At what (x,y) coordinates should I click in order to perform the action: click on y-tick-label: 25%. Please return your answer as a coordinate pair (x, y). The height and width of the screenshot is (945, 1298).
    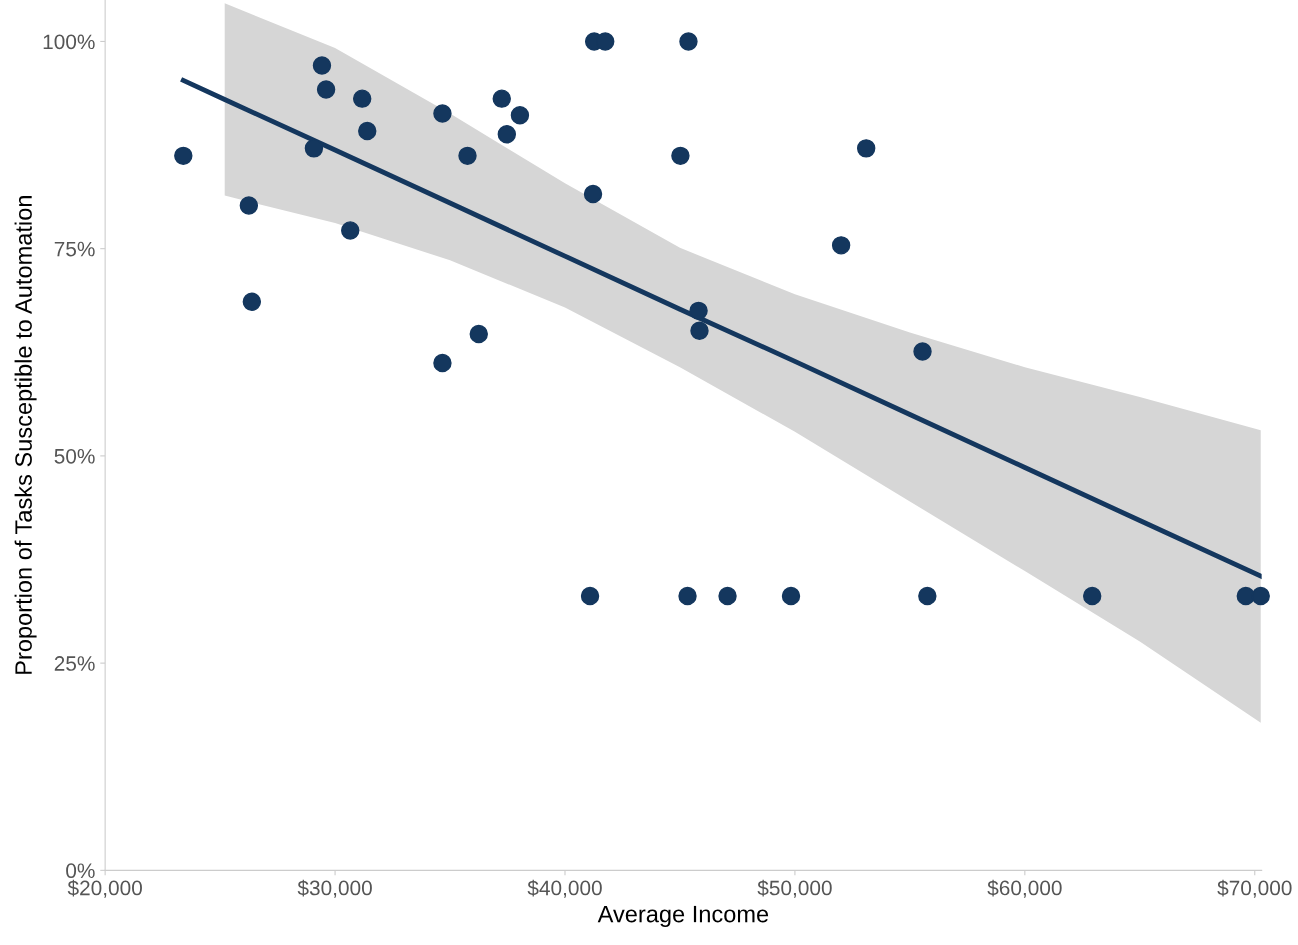
    Looking at the image, I should click on (74, 663).